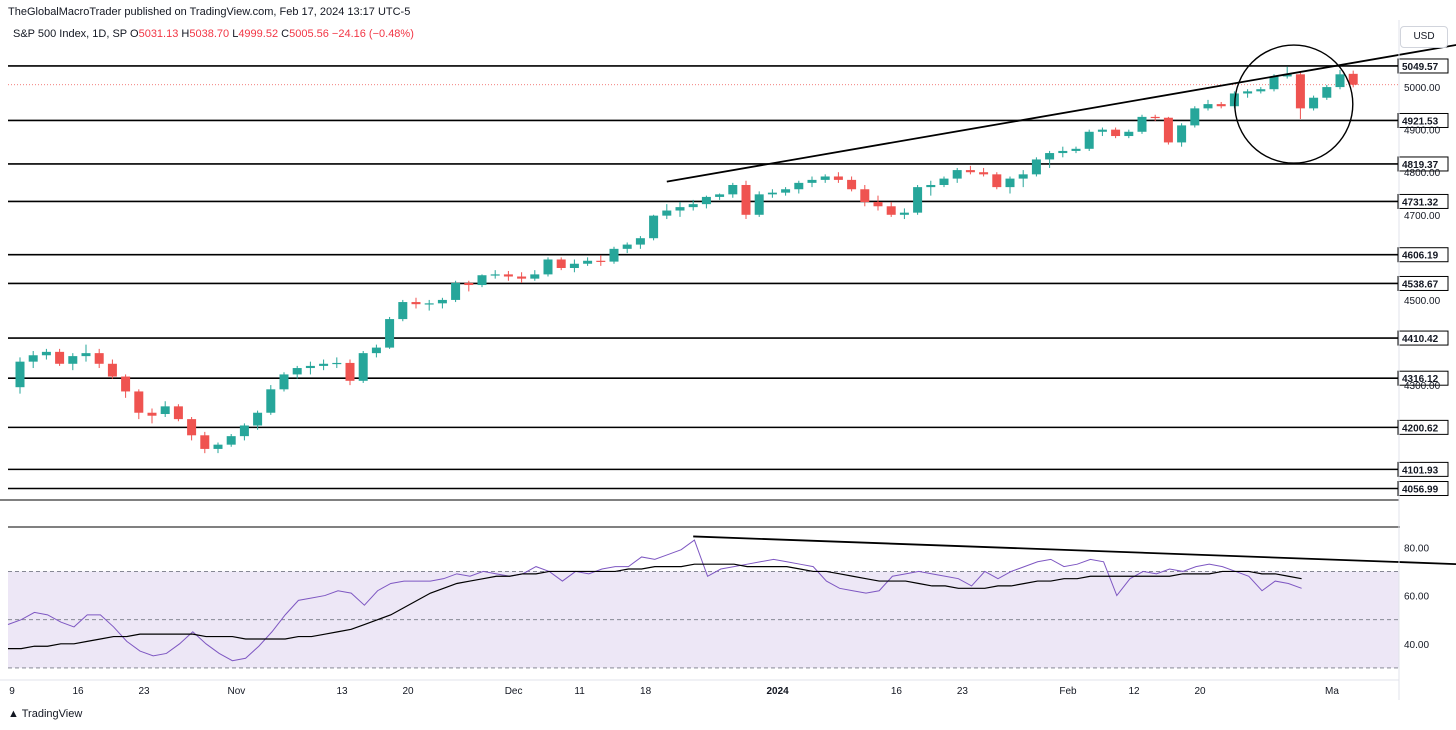 Image resolution: width=1456 pixels, height=730 pixels. I want to click on time-tick-5: 20, so click(408, 691).